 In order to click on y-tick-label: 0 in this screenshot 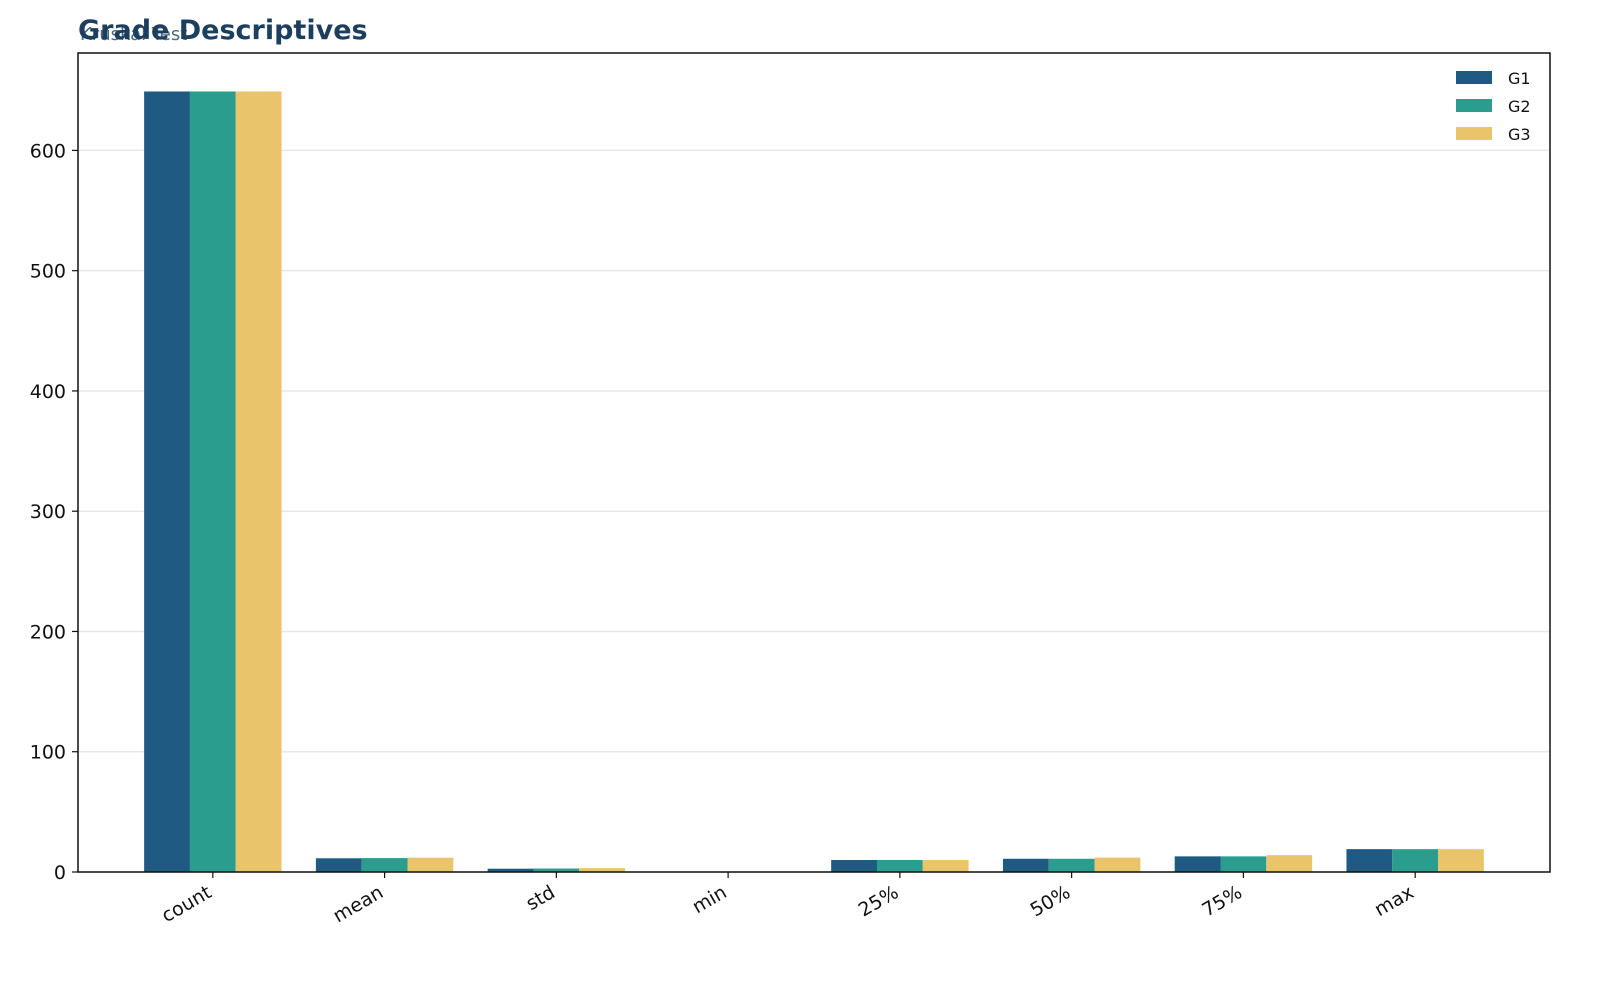, I will do `click(60, 873)`.